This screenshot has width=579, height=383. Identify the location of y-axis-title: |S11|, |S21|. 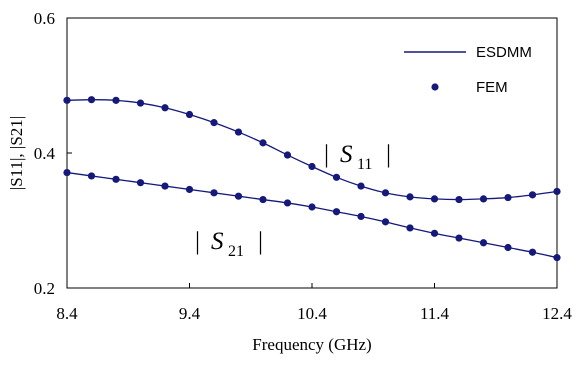
(16, 153).